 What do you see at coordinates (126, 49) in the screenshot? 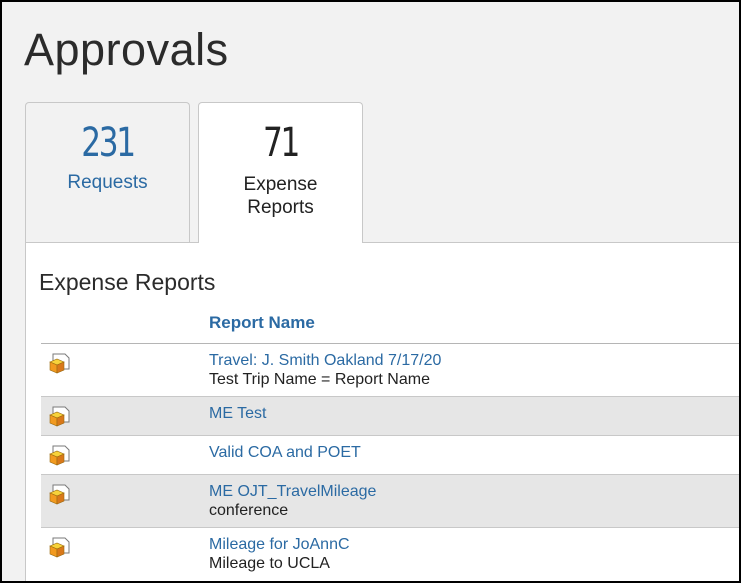
I see `page-title: Approvals` at bounding box center [126, 49].